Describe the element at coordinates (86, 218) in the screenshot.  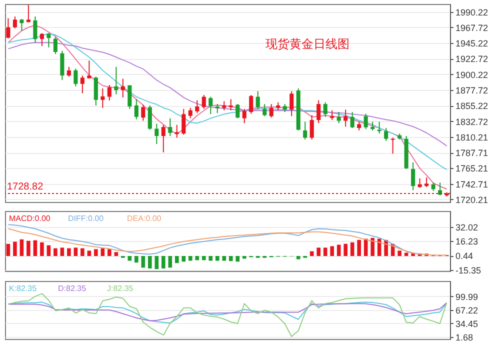
I see `text: DIFF:0.00` at that location.